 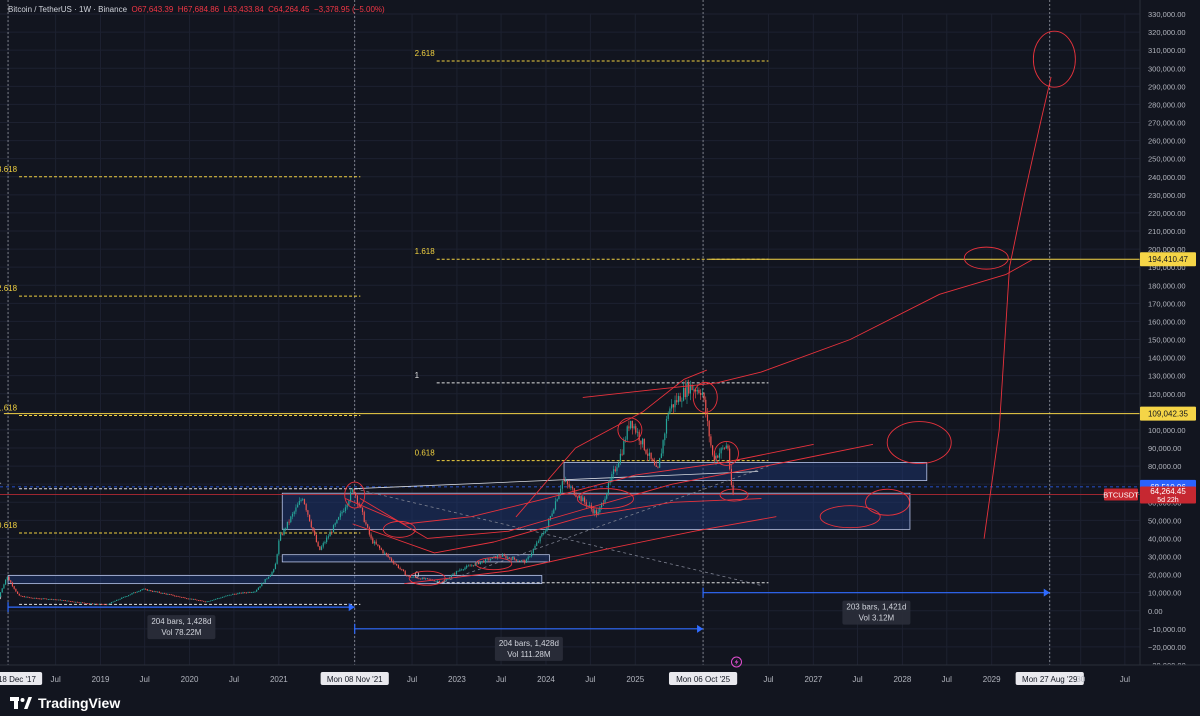 I want to click on time-tick-label: 2019, so click(x=101, y=679).